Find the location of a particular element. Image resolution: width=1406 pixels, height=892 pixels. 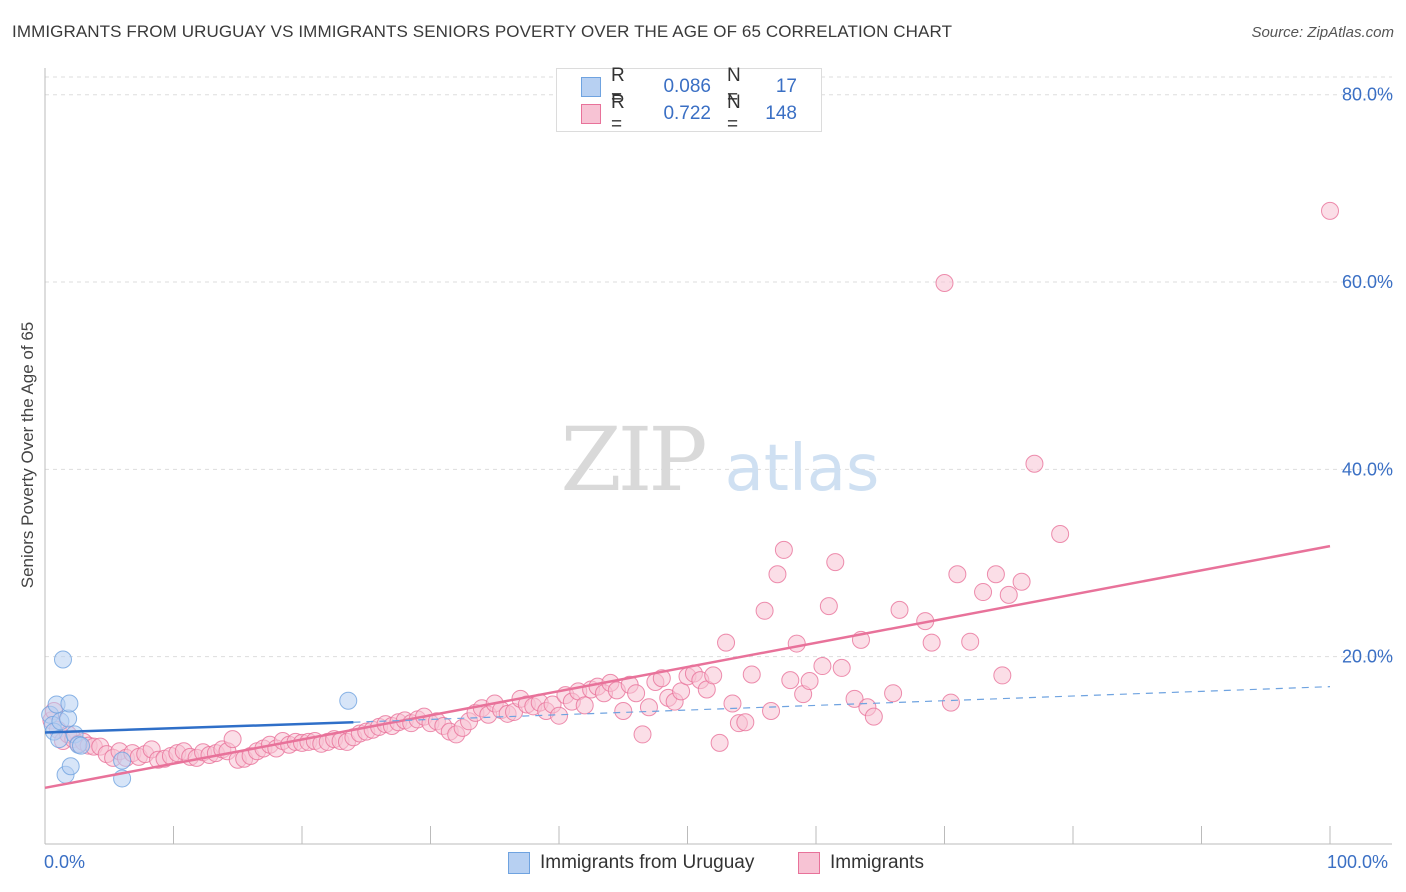

legend-n-value: 17 is located at coordinates (786, 86).